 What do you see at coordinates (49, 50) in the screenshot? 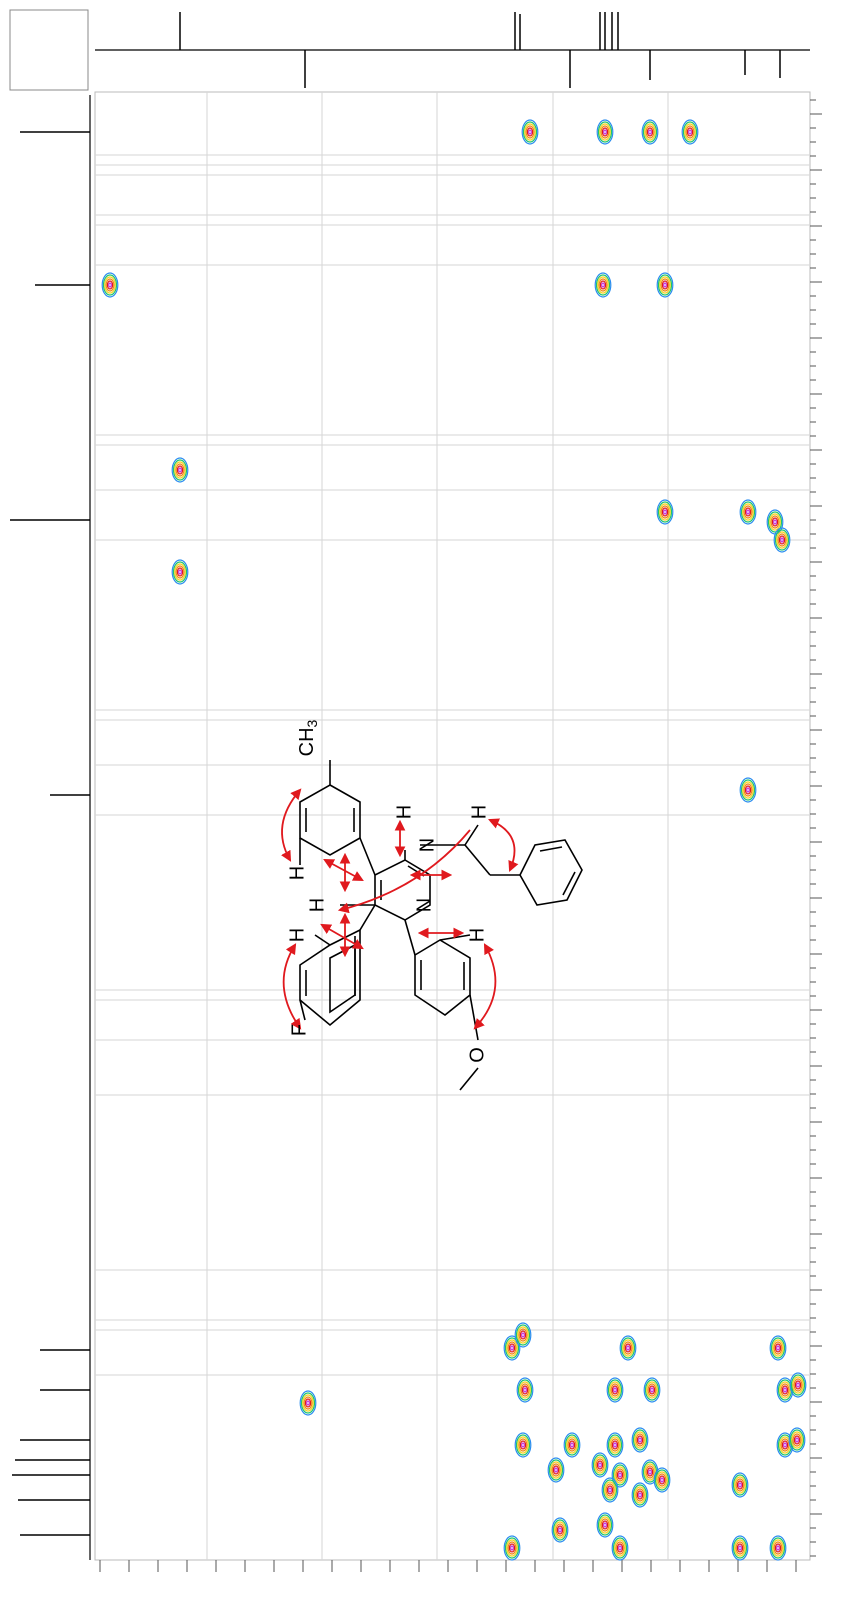
I see `corner-box` at bounding box center [49, 50].